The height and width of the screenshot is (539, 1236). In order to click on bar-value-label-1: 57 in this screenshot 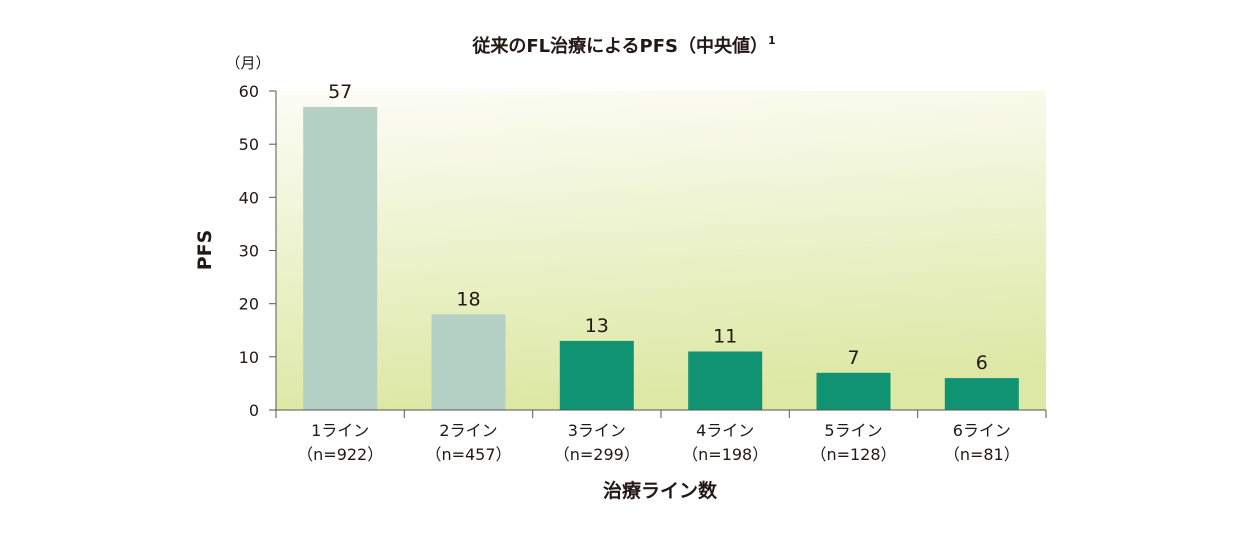, I will do `click(340, 92)`.